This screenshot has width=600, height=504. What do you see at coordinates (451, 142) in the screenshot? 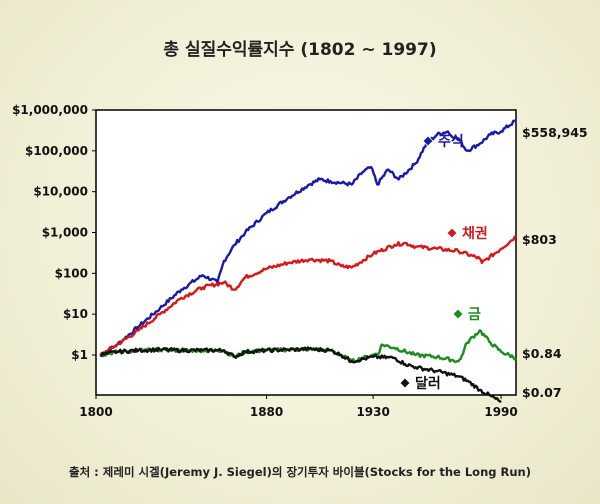
I see `legend-label: 주식` at bounding box center [451, 142].